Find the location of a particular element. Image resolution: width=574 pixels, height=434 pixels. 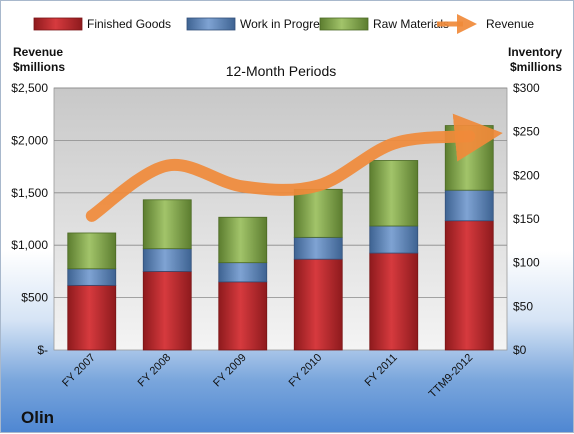

legend-label-work-in-progress: Work in Progress is located at coordinates (286, 24).